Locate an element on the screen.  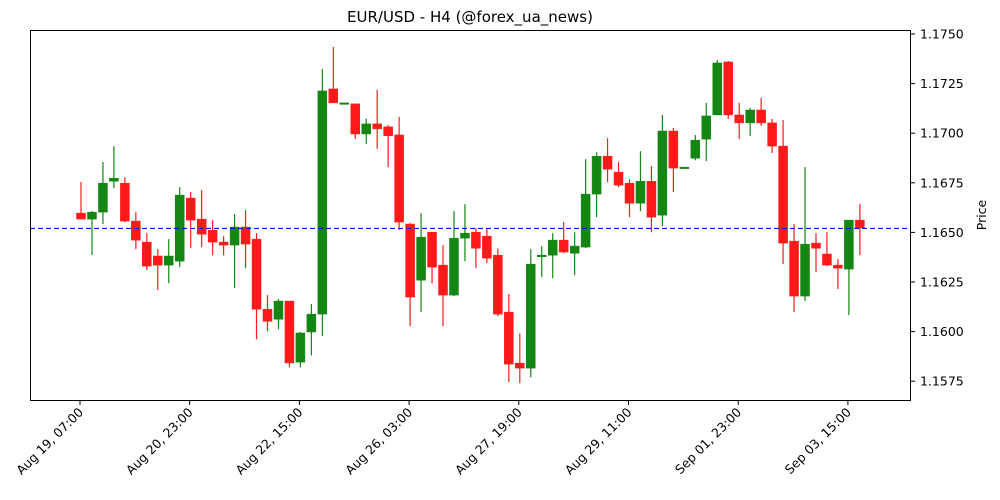
y-tick-label: 1.1700 is located at coordinates (942, 133).